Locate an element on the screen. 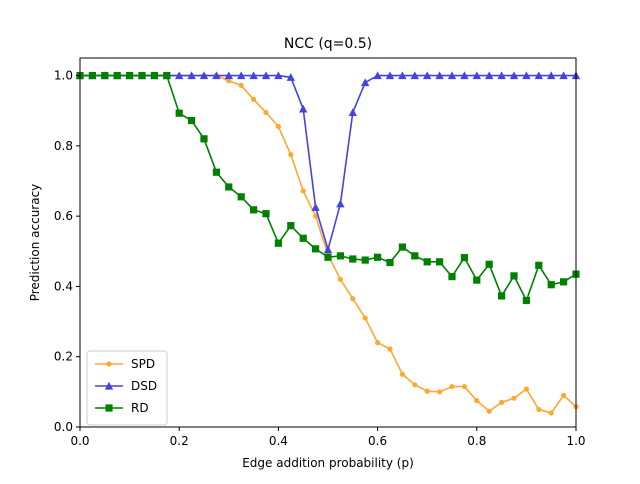 The image size is (640, 484). x-tick-label: 1.0 is located at coordinates (575, 441).